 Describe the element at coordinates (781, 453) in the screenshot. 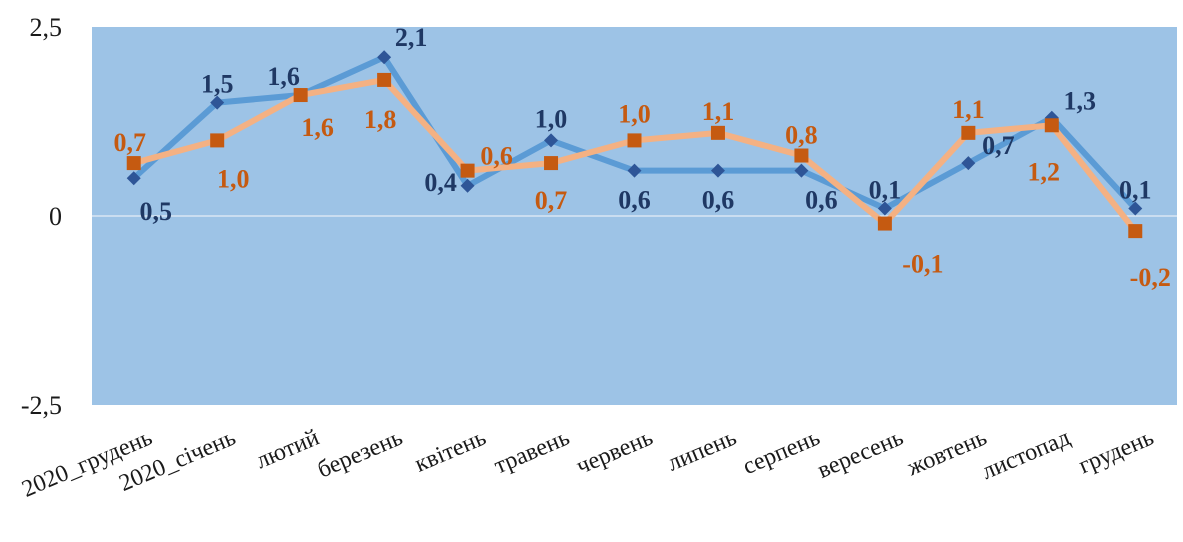

I see `x-tick-label: серпень` at that location.